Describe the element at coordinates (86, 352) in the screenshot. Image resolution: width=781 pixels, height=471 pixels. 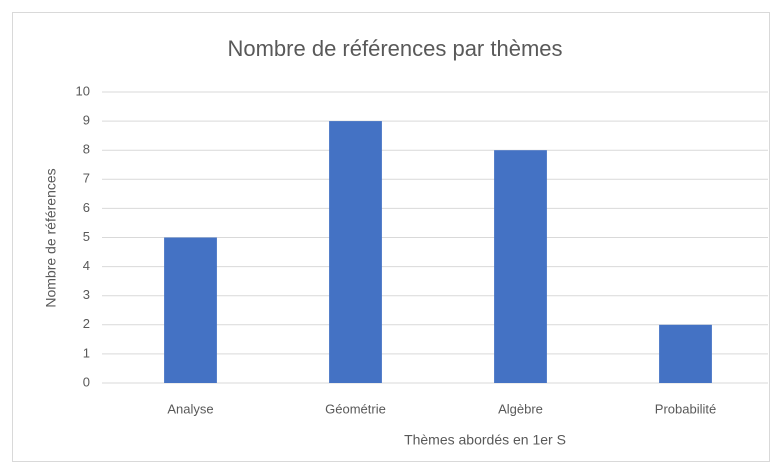
I see `y-tick-label: 1` at that location.